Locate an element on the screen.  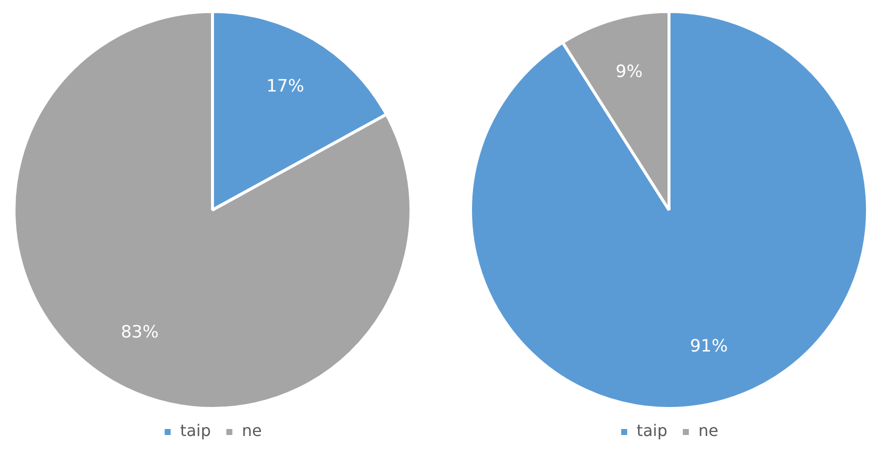
data-label: 83% is located at coordinates (139, 332).